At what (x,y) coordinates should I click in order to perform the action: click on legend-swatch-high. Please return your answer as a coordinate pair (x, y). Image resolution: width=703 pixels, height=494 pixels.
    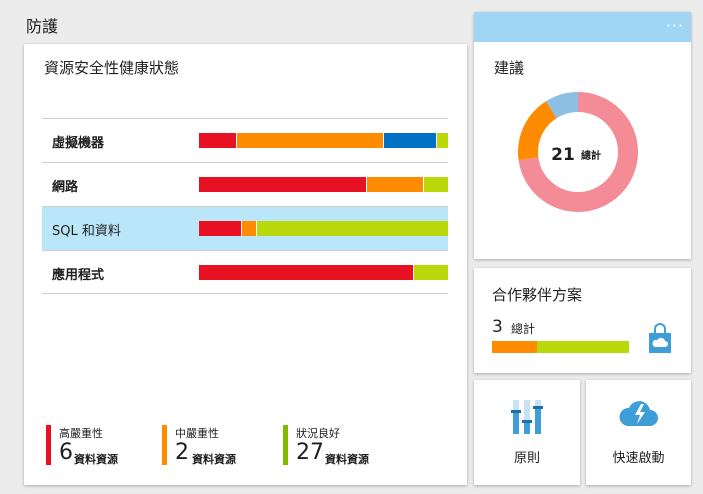
    Looking at the image, I should click on (48, 445).